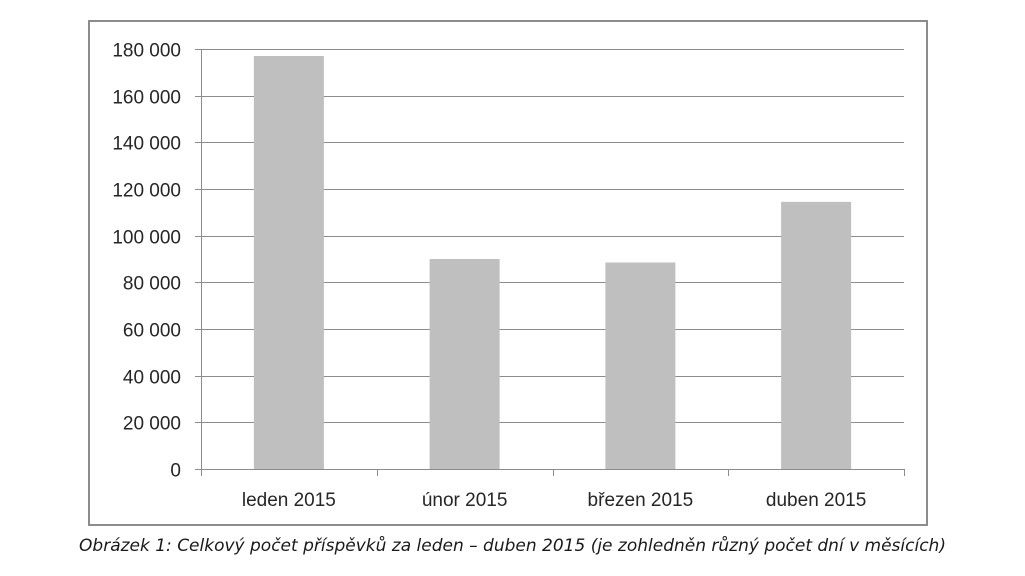 This screenshot has width=1025, height=576. Describe the element at coordinates (465, 500) in the screenshot. I see `x-tick-label: únor 2015` at that location.